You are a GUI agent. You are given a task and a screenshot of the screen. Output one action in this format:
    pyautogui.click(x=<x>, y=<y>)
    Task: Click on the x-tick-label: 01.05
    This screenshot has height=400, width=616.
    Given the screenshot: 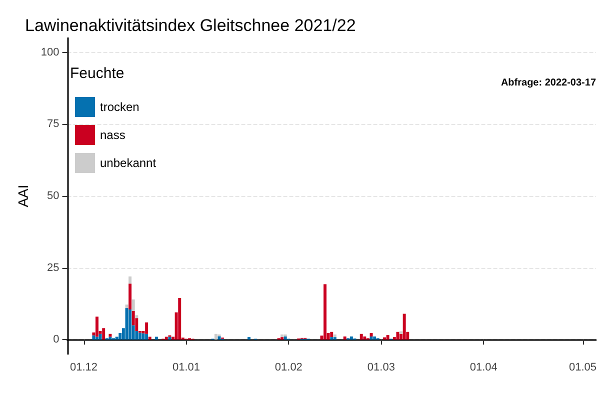 What is the action you would take?
    pyautogui.click(x=583, y=368)
    